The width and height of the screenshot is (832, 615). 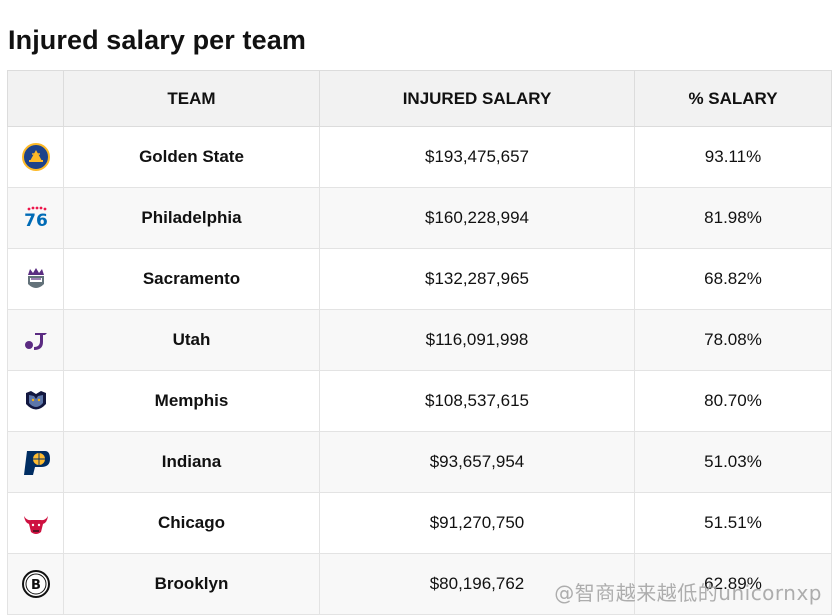 I want to click on indiana-pacers-logo-icon, so click(x=36, y=462).